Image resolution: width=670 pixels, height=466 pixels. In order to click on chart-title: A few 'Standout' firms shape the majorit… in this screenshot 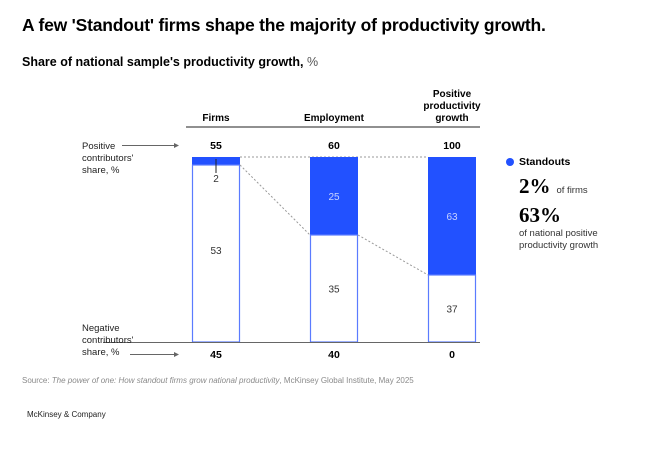, I will do `click(284, 25)`.